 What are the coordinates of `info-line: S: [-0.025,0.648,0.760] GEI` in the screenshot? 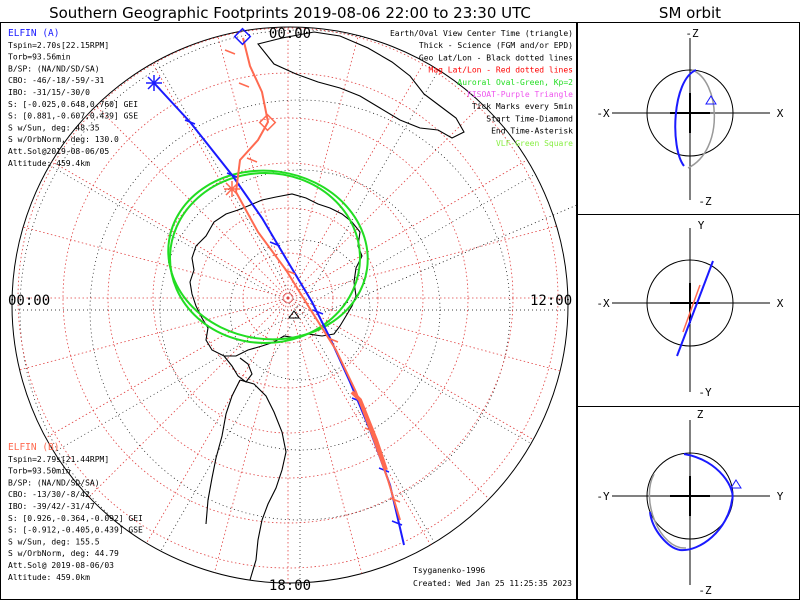 It's located at (73, 104).